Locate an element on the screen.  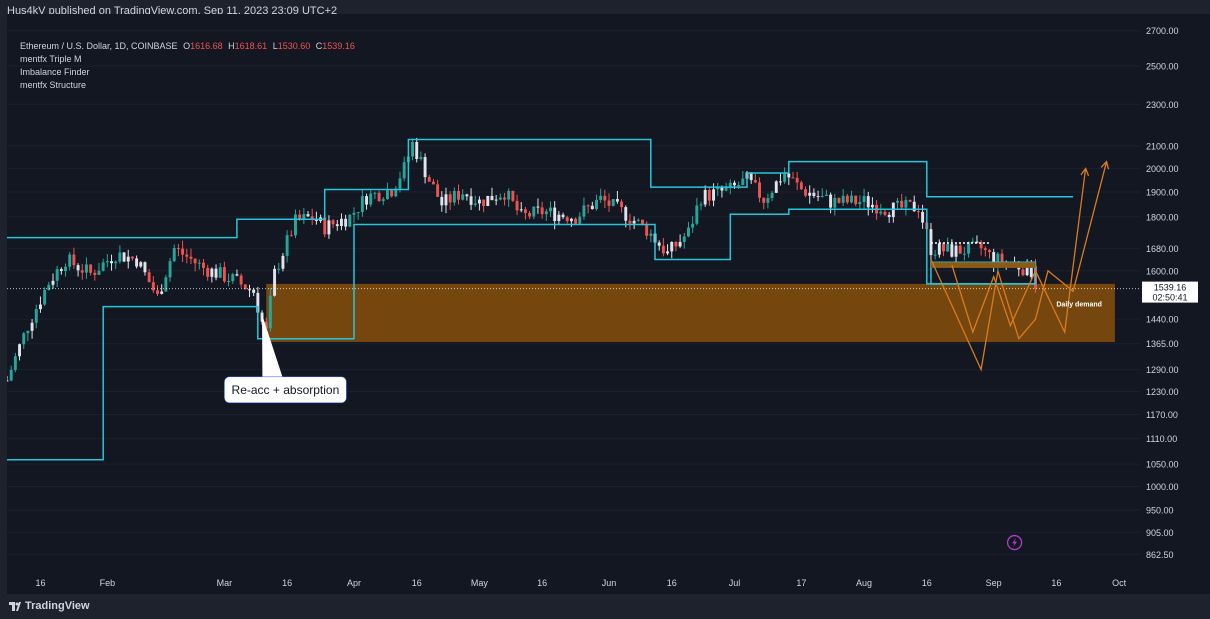
price-tick-label: 1900.00 is located at coordinates (1162, 192).